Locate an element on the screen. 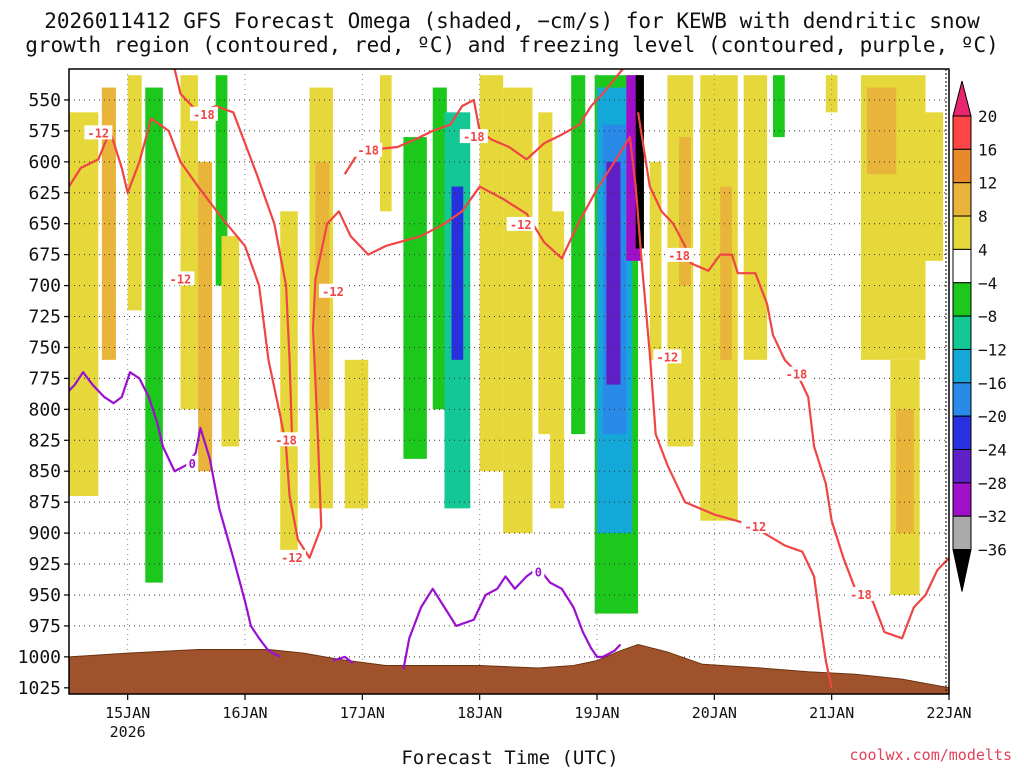  x-tick-label-21JAN: 21JAN is located at coordinates (831, 713).